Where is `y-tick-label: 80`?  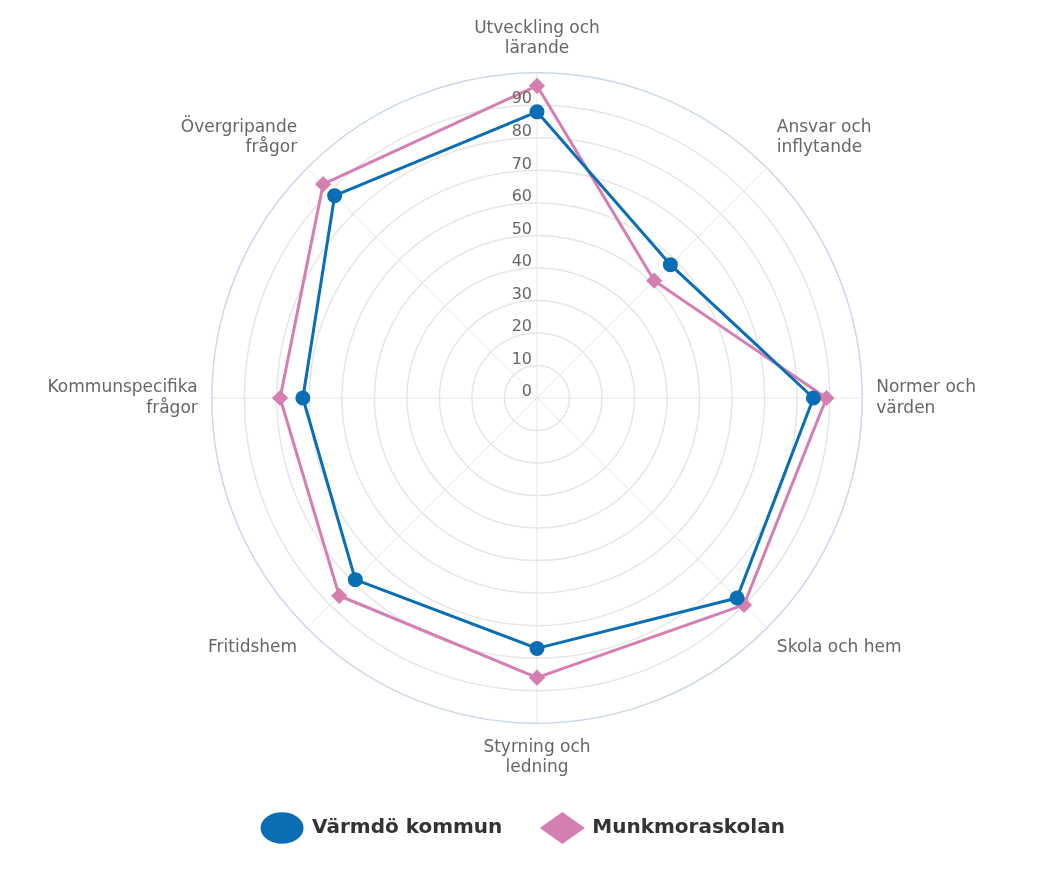
y-tick-label: 80 is located at coordinates (521, 130).